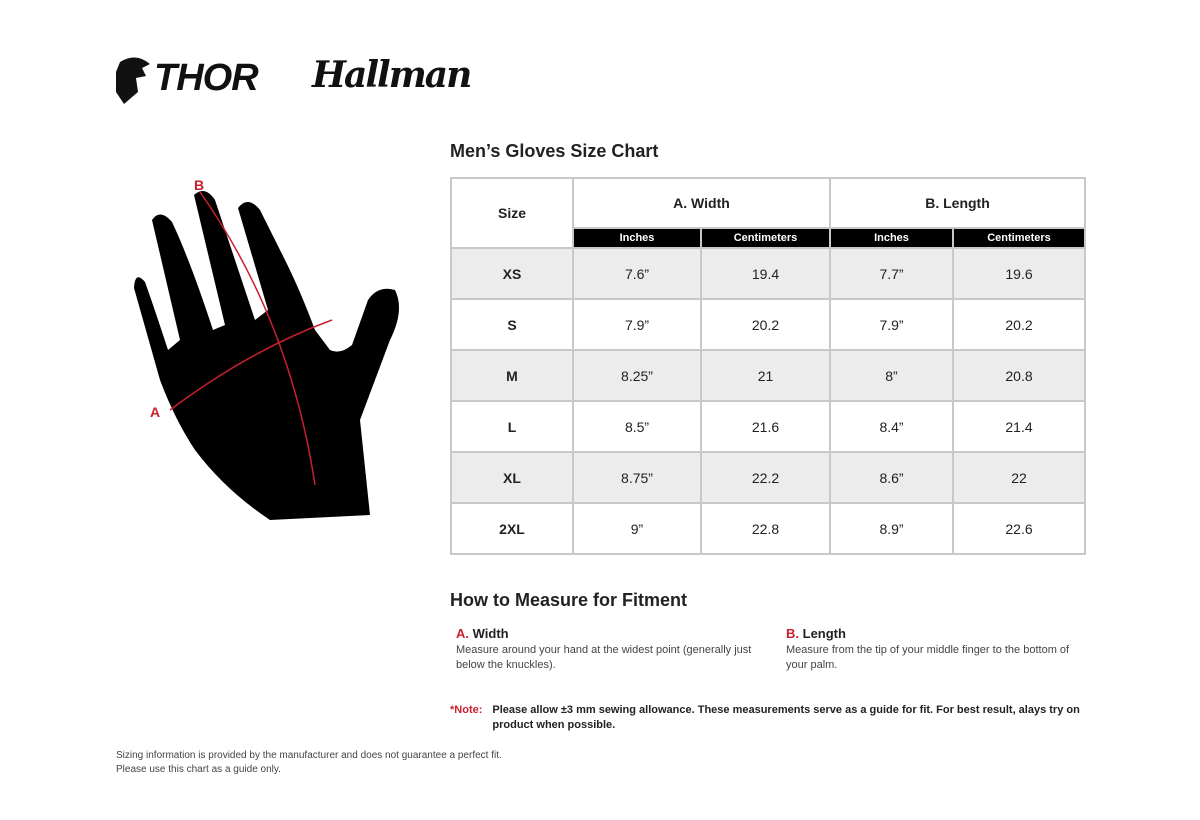 This screenshot has width=1200, height=820. What do you see at coordinates (512, 324) in the screenshot?
I see `size-cell: S` at bounding box center [512, 324].